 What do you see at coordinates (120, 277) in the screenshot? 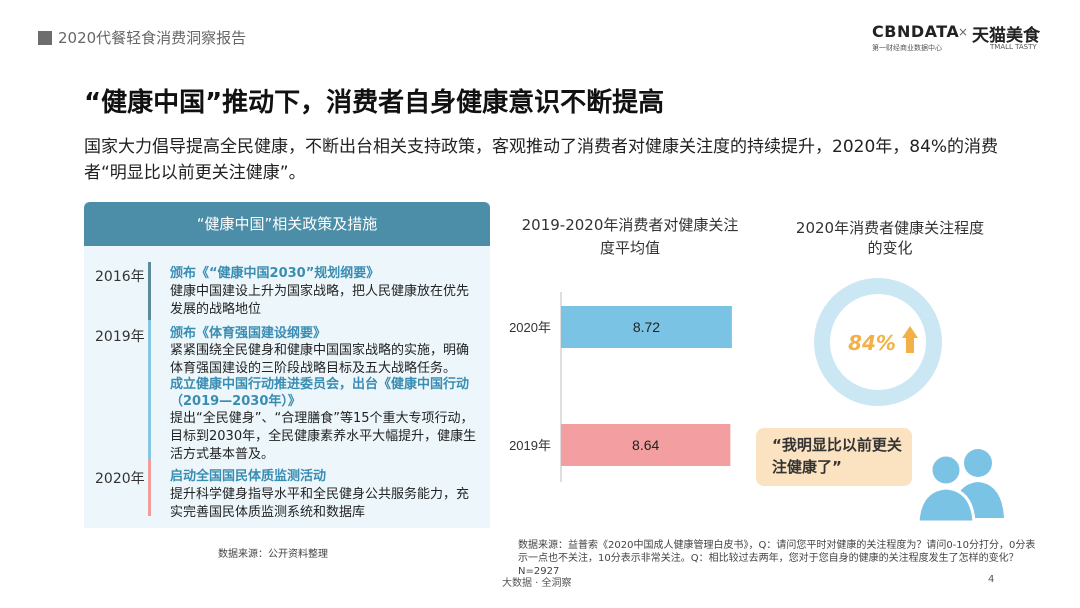
I see `year-label-2016: 2016年` at bounding box center [120, 277].